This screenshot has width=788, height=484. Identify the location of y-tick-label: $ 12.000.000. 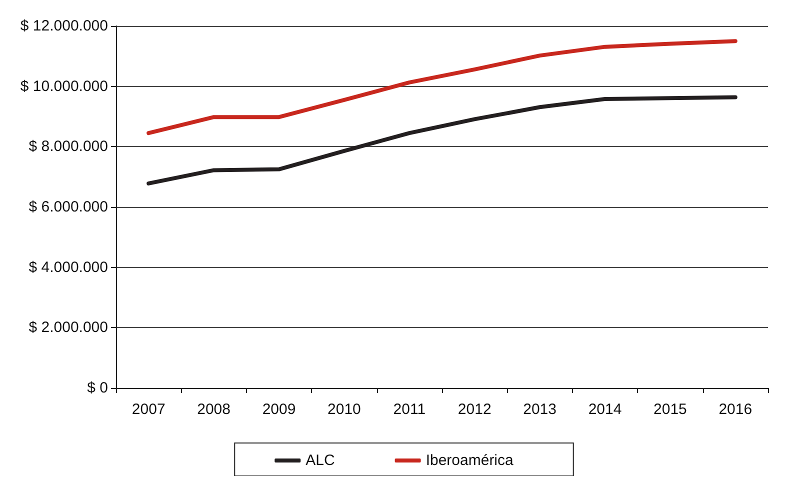
(64, 26).